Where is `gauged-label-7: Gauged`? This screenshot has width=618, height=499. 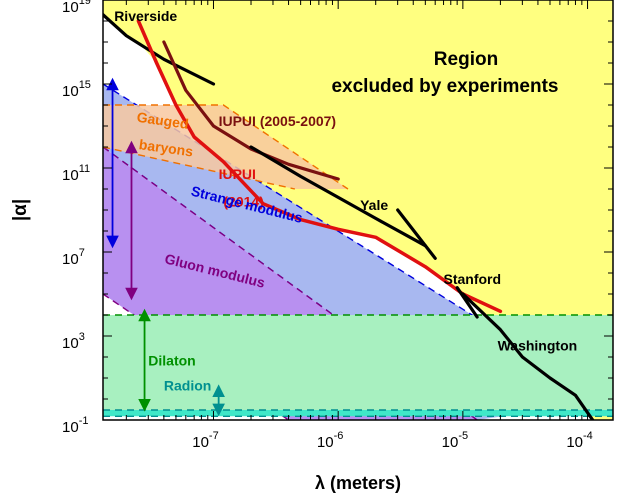
gauged-label-7: Gauged is located at coordinates (163, 120).